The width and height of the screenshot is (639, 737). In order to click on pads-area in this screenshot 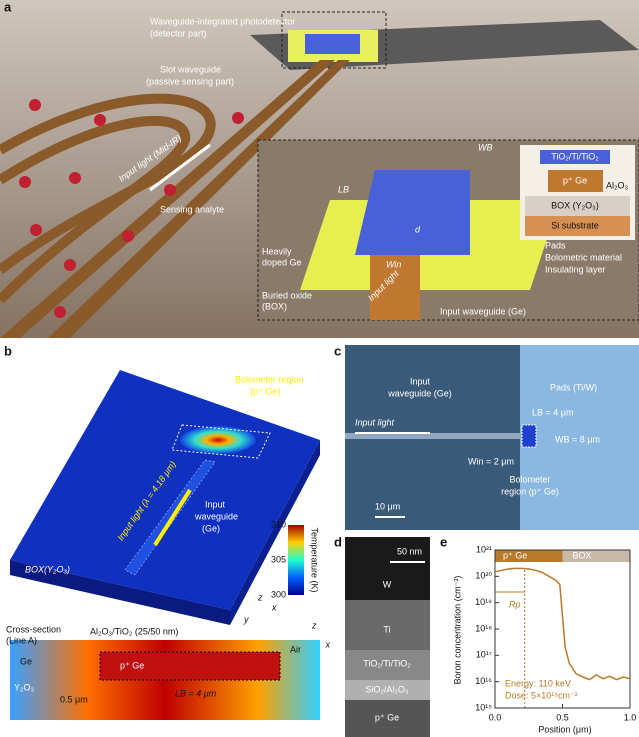, I will do `click(579, 437)`.